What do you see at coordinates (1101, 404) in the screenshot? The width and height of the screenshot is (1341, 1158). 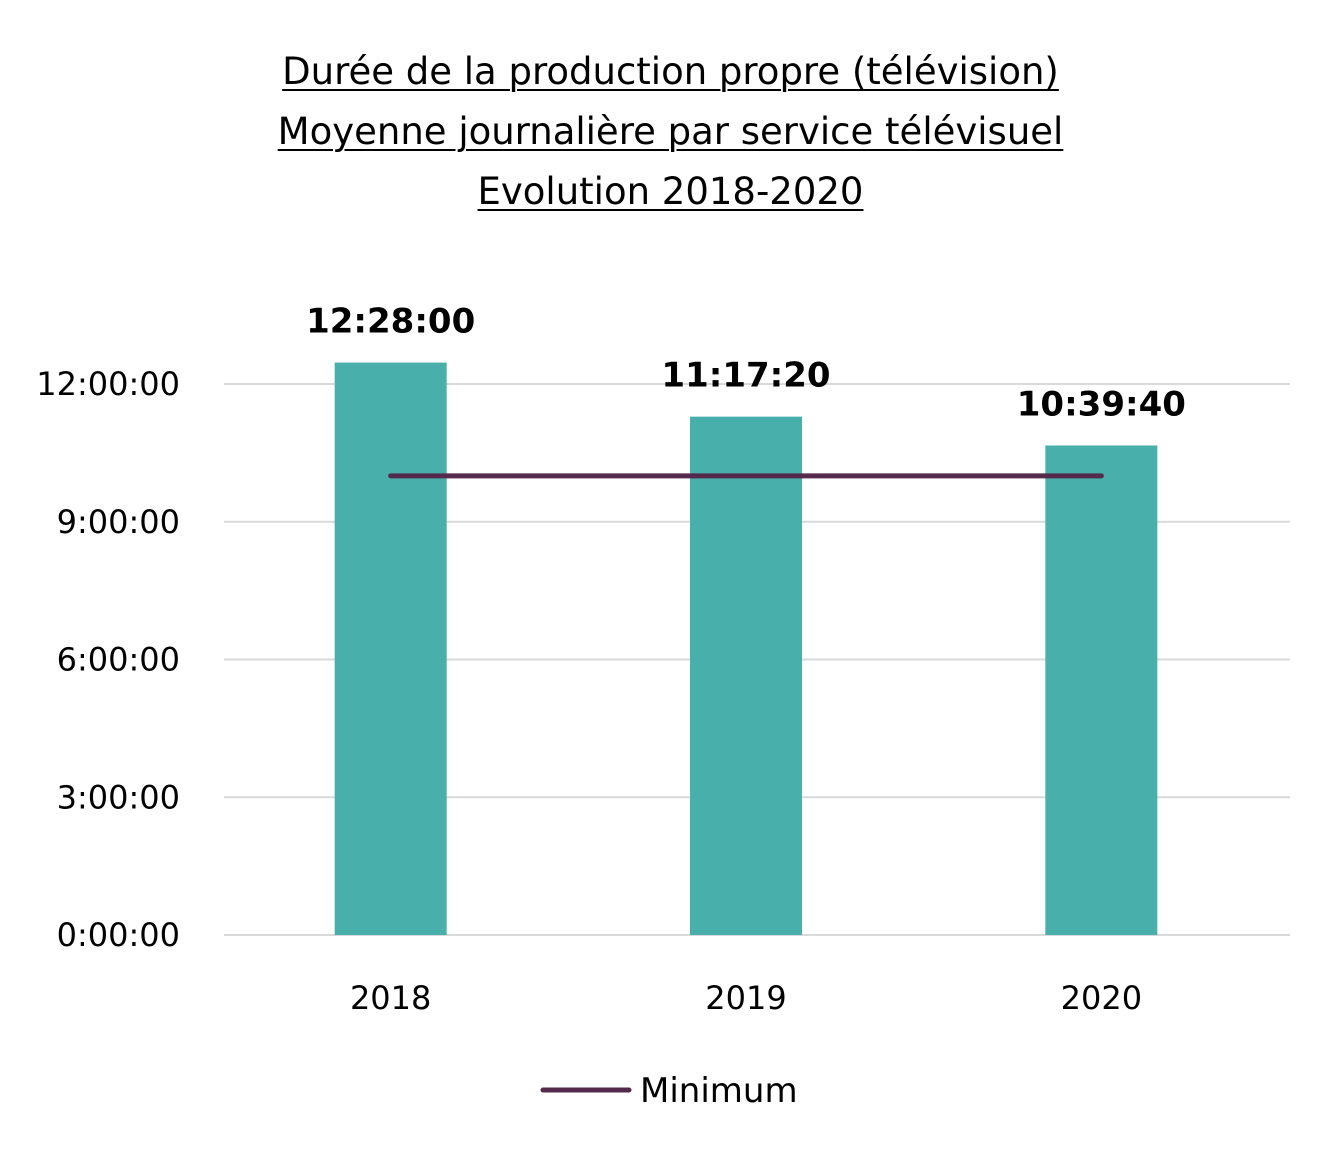 I see `value-label-2020: 10:39:40` at bounding box center [1101, 404].